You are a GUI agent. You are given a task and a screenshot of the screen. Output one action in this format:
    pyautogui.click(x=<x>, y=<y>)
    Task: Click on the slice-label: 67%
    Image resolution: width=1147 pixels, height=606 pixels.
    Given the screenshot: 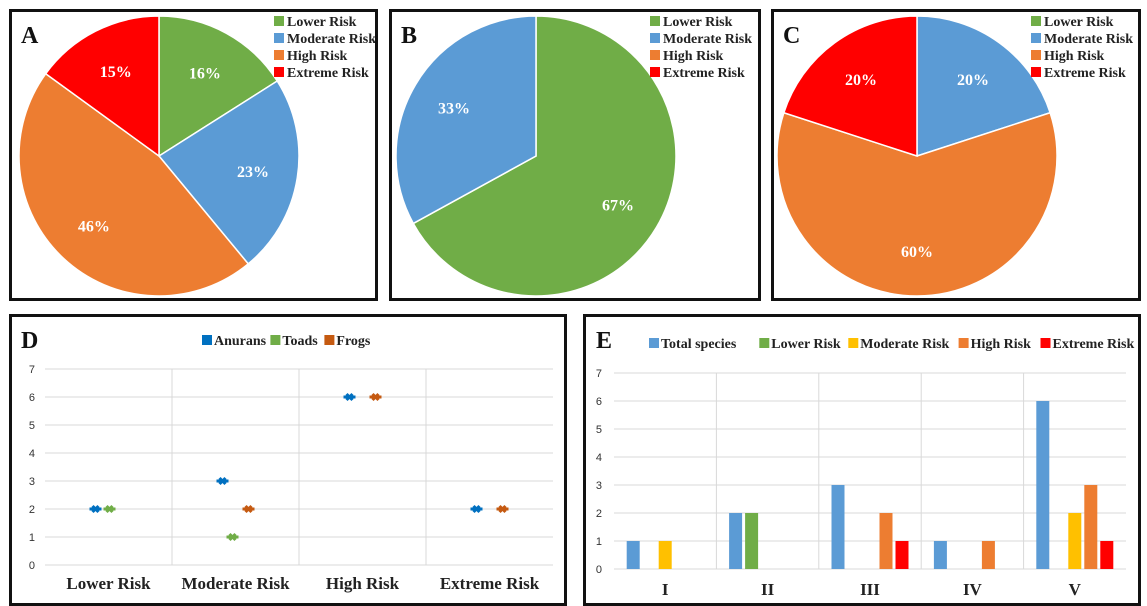 What is the action you would take?
    pyautogui.click(x=618, y=205)
    